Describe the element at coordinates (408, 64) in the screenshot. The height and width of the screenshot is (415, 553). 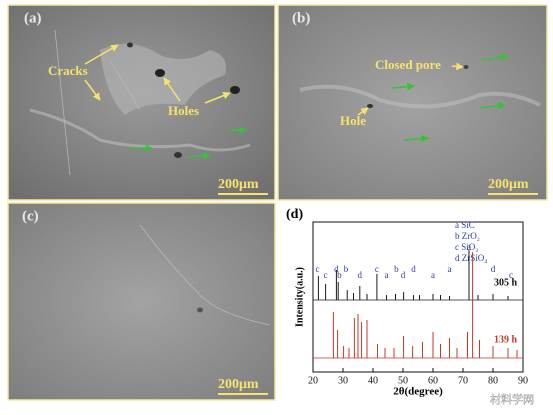
I see `annotation: Closed pore` at that location.